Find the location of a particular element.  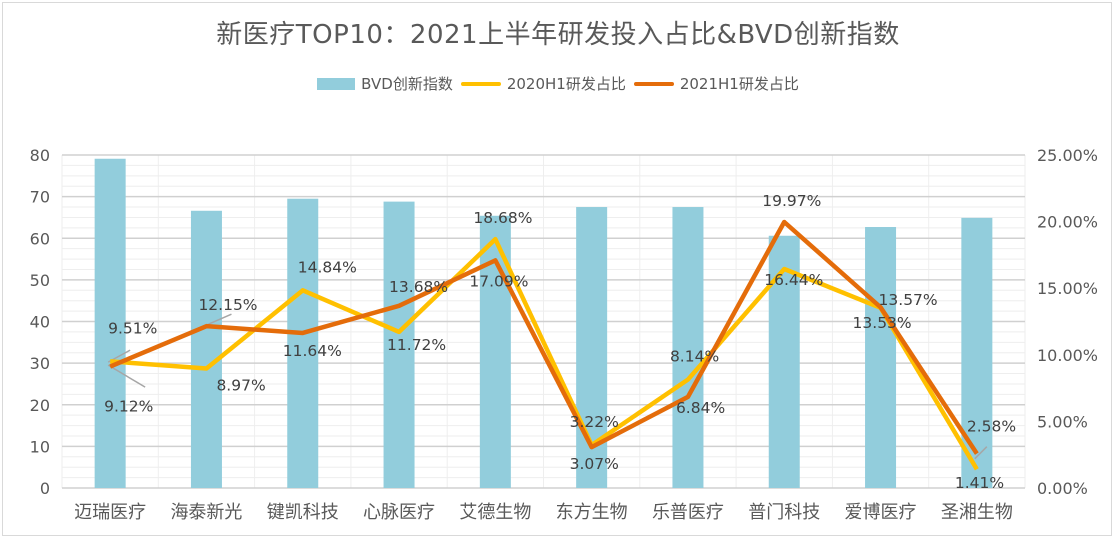

legend-item-2020: 2020H1研发占比 is located at coordinates (543, 83).